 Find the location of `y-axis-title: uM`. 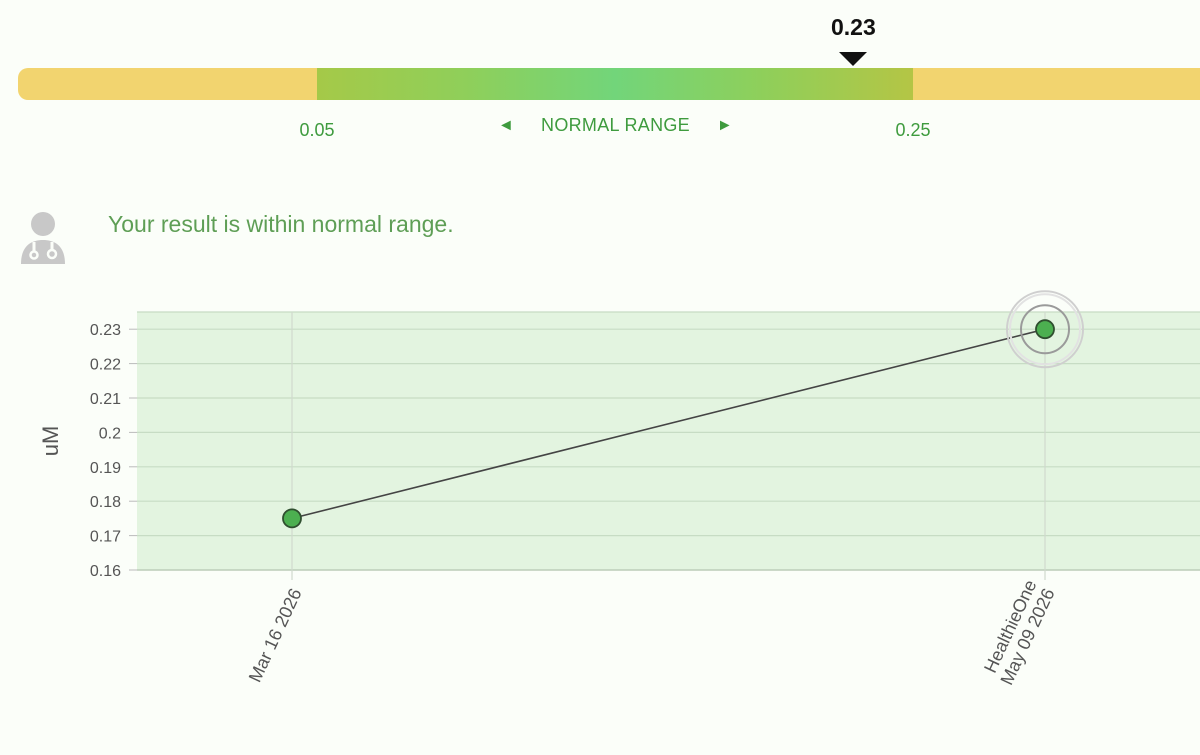

y-axis-title: uM is located at coordinates (50, 441).